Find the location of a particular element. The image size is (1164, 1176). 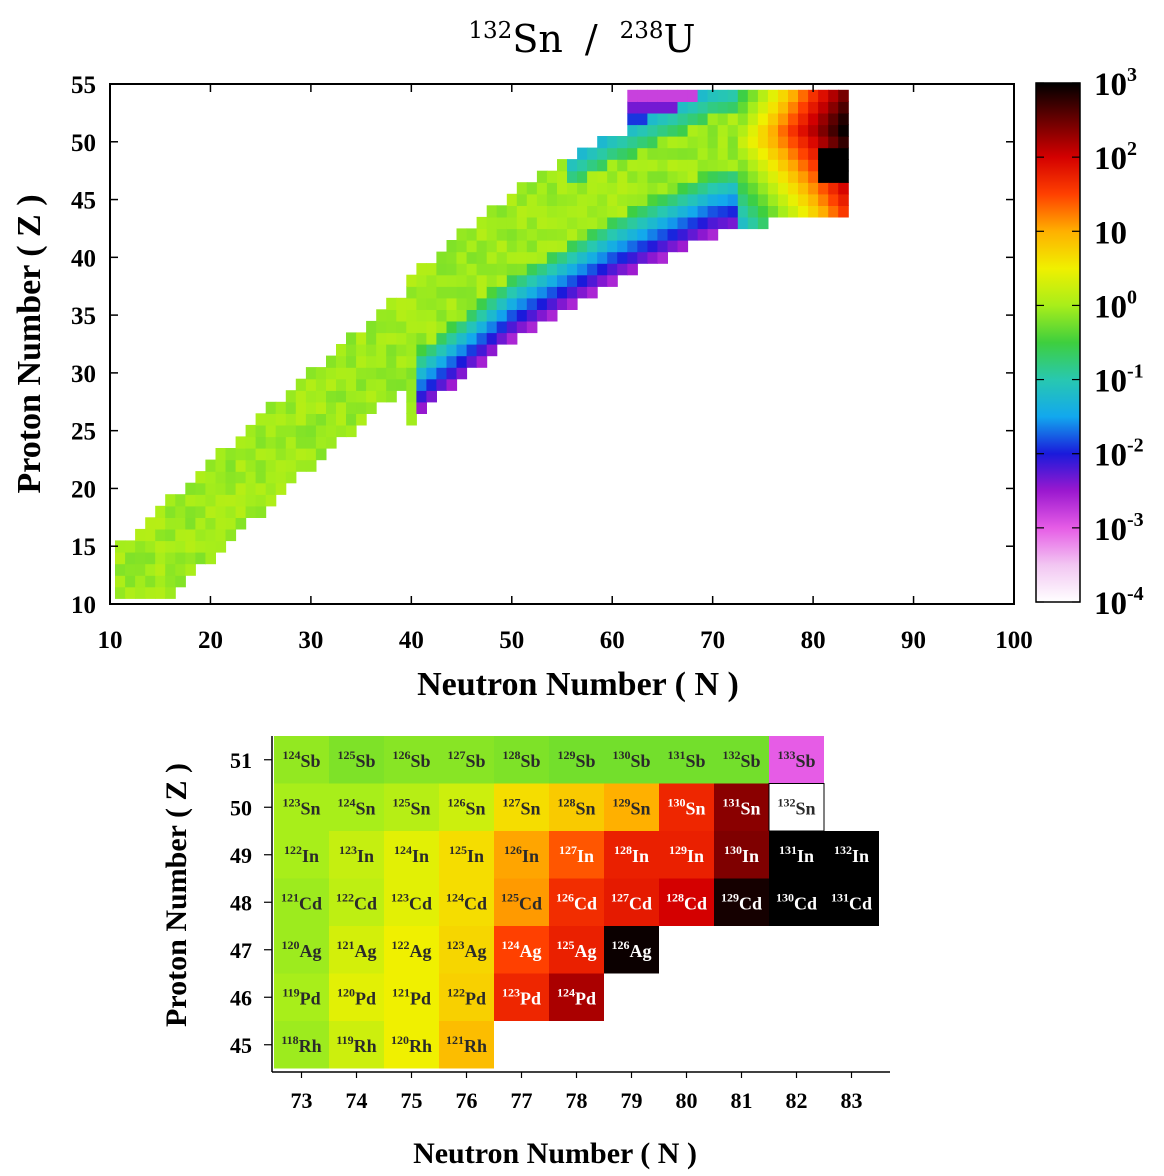

bottom-x-tick-label: 82 is located at coordinates (797, 1100).